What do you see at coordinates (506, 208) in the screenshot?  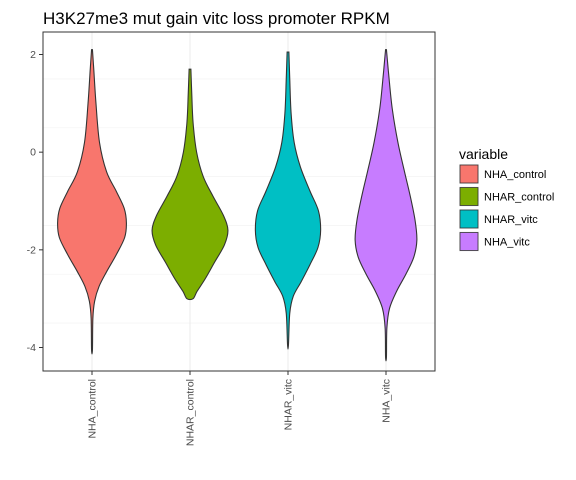 I see `legend-items: NHA_control NHAR_control NHAR_vitc NHA_vitc` at bounding box center [506, 208].